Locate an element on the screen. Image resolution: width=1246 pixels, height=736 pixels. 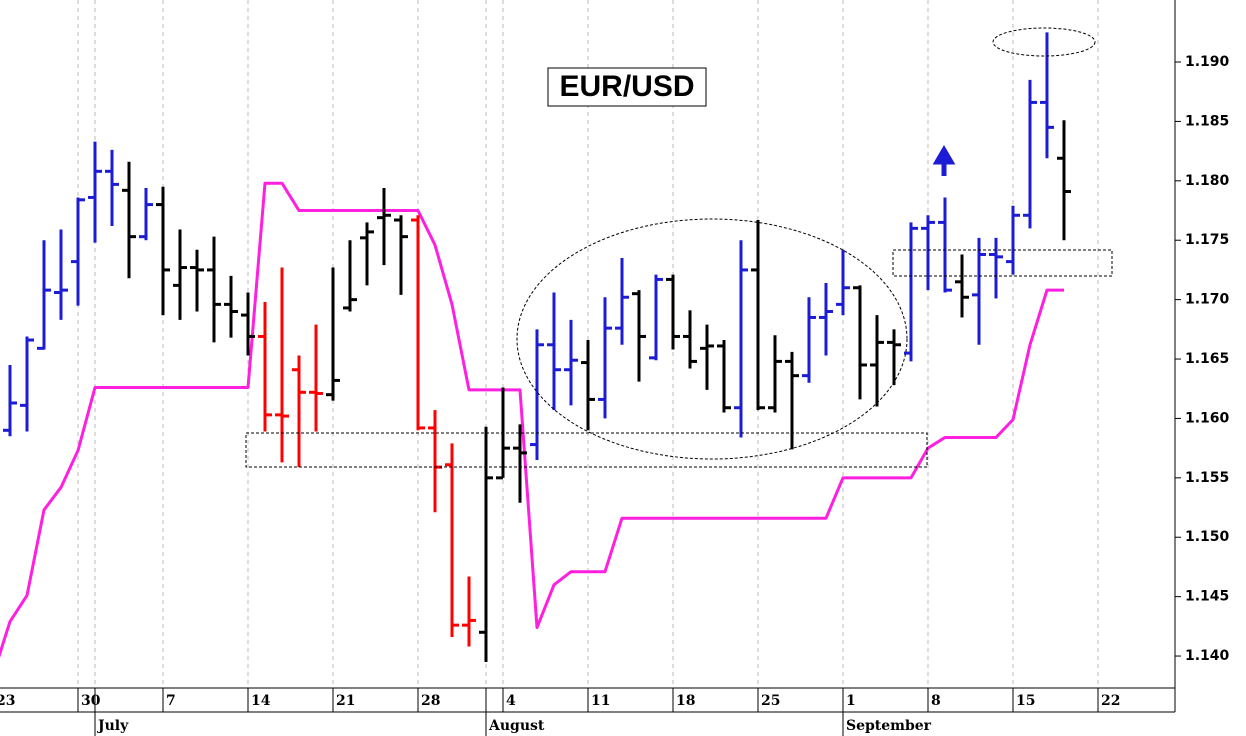
month-label: July is located at coordinates (112, 726).